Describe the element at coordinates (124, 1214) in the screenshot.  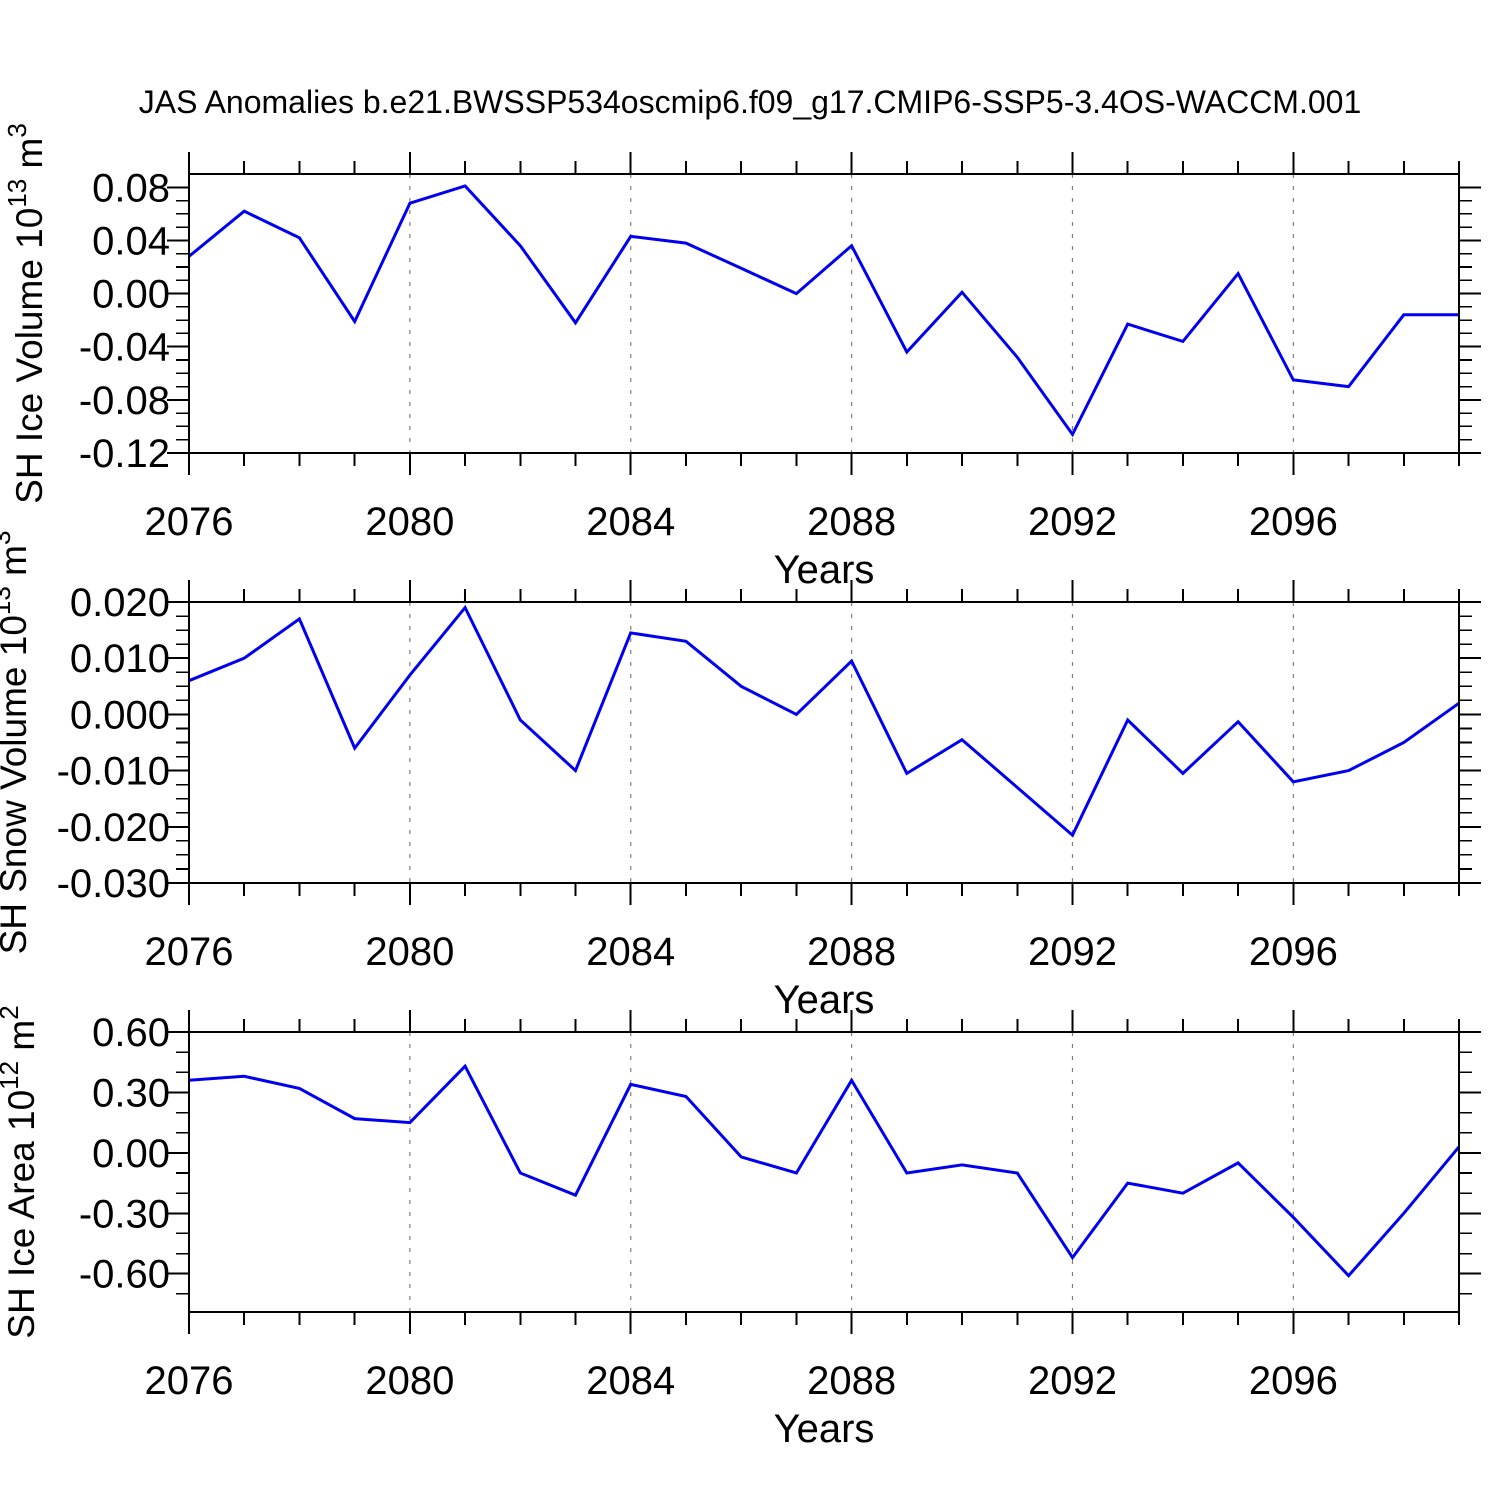
I see `y-tick-label: -0.30` at that location.